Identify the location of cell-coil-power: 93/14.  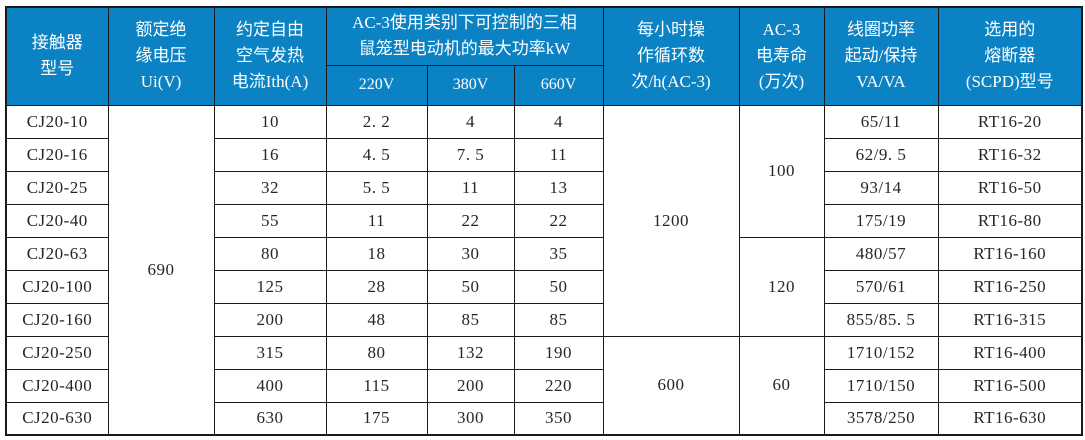
(881, 187).